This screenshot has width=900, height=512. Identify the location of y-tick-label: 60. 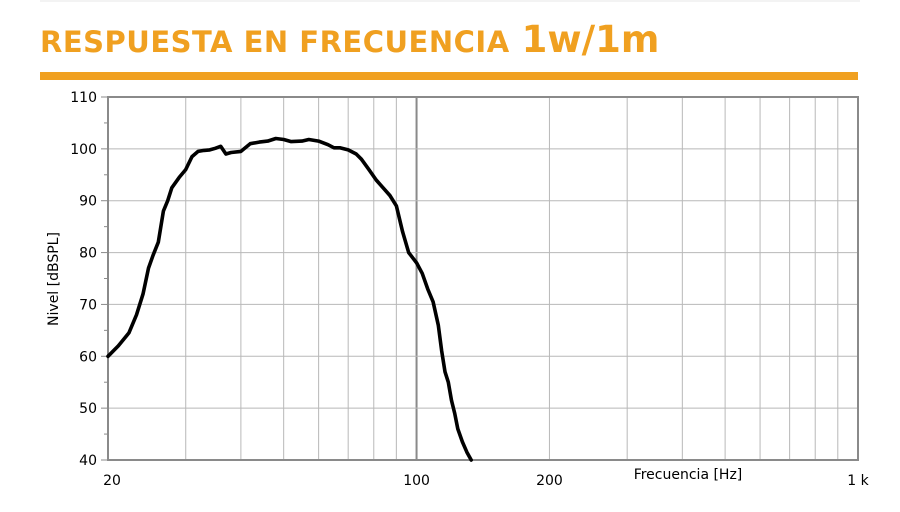
(88, 357).